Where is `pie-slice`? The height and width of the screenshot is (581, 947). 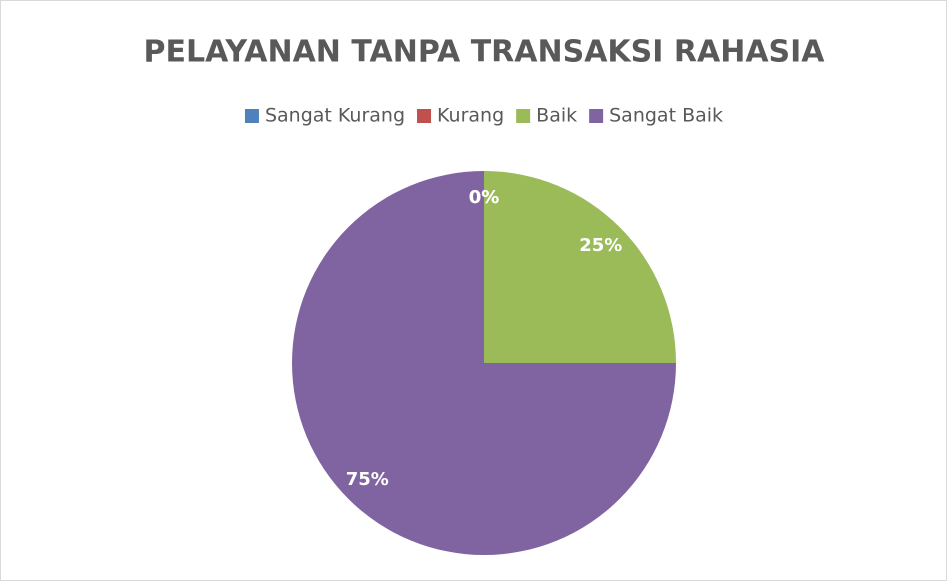
pie-slice is located at coordinates (580, 267).